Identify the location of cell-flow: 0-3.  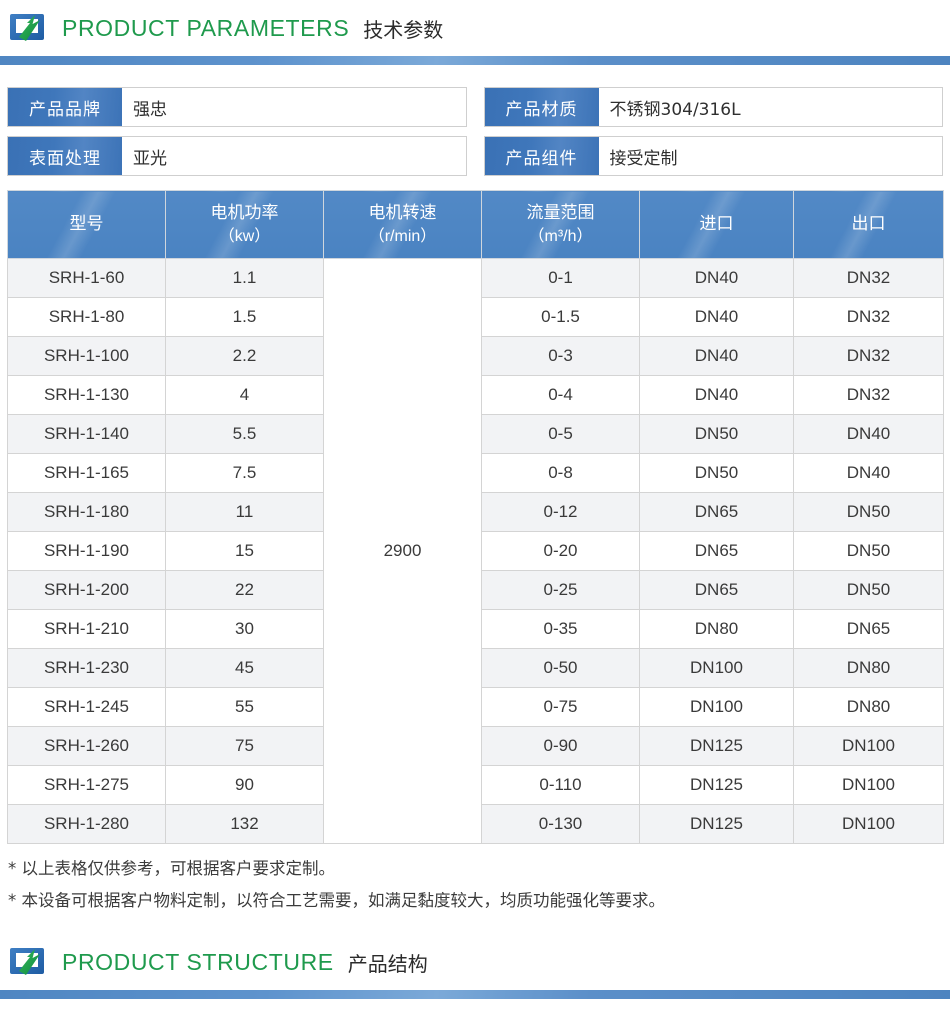
(560, 356).